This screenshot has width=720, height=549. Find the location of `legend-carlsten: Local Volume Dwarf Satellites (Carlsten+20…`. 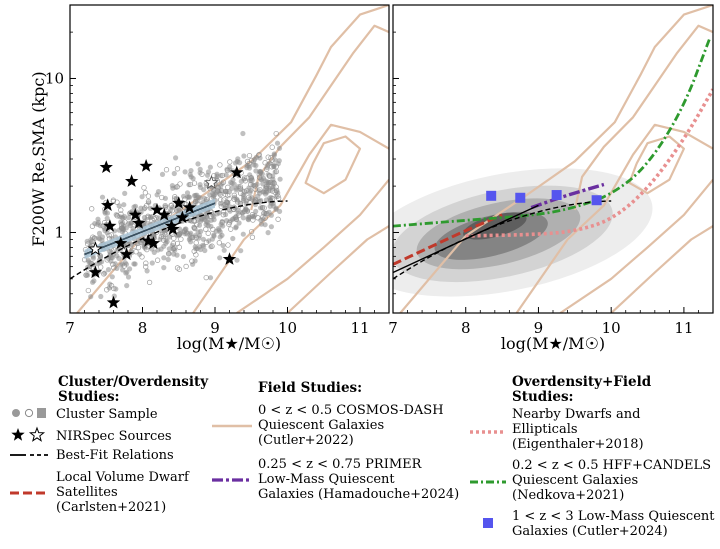

legend-carlsten: Local Volume Dwarf Satellites (Carlsten+20… is located at coordinates (123, 492).